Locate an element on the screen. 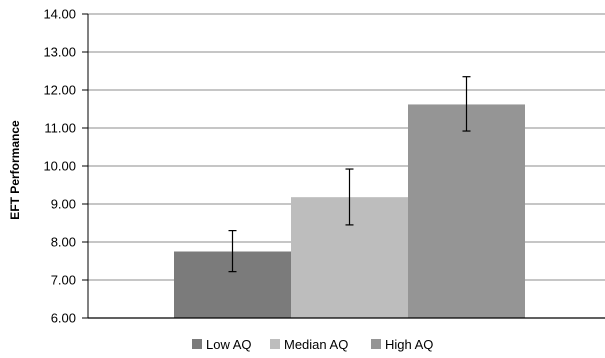  y-tick-label: 10.00 is located at coordinates (59, 166).